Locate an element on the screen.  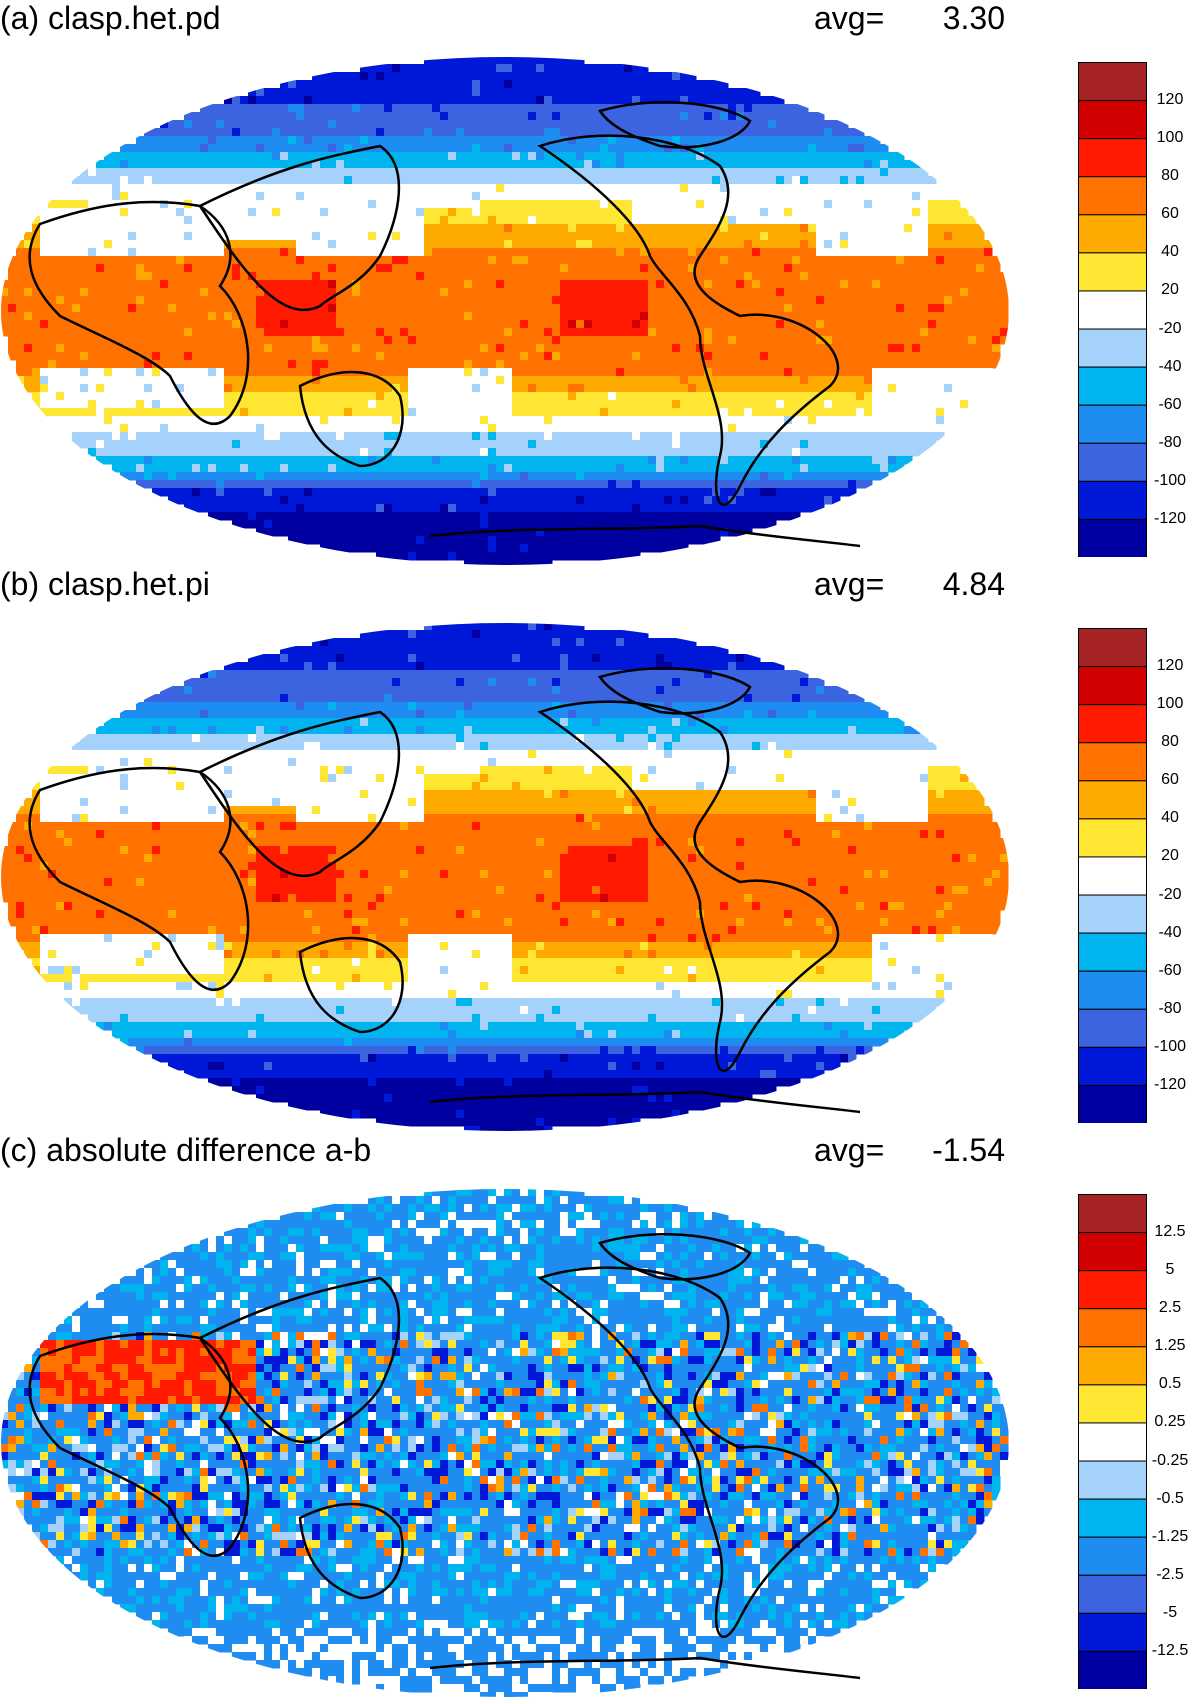
colorbar-label: 2.5 is located at coordinates (1170, 1308).